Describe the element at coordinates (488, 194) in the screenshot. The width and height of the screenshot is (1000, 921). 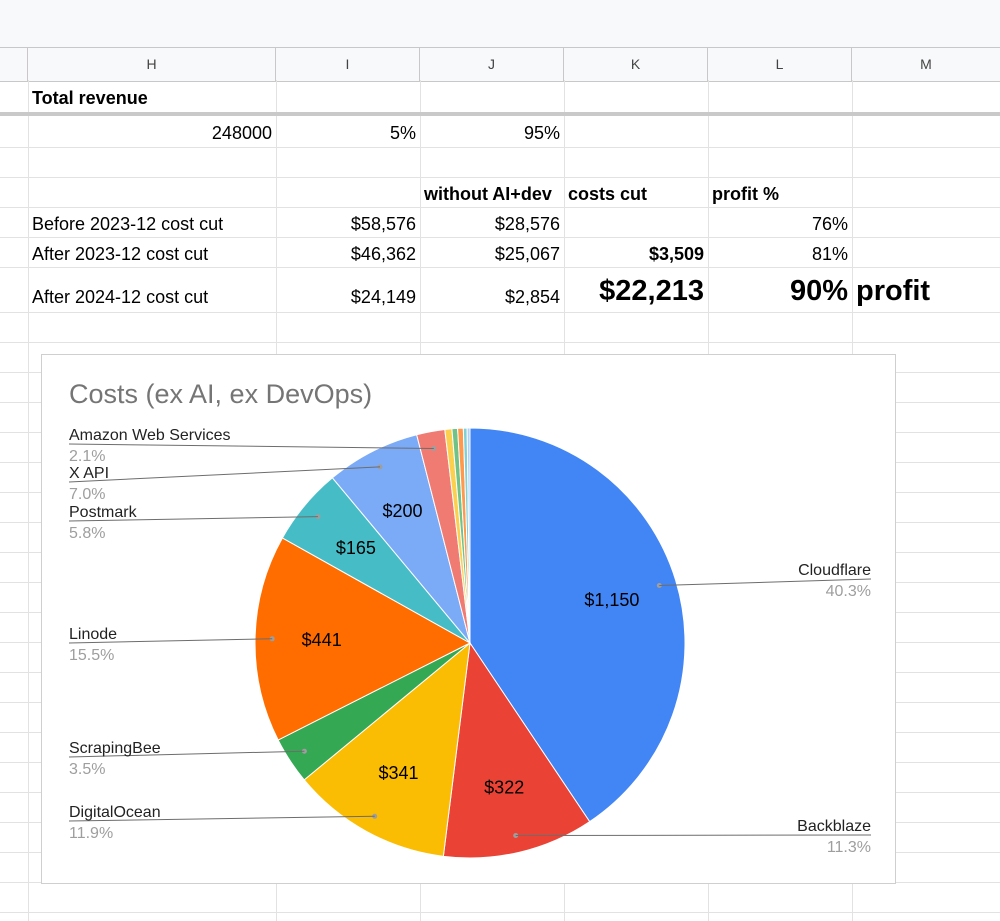
I see `cell-header-without: without AI+dev` at that location.